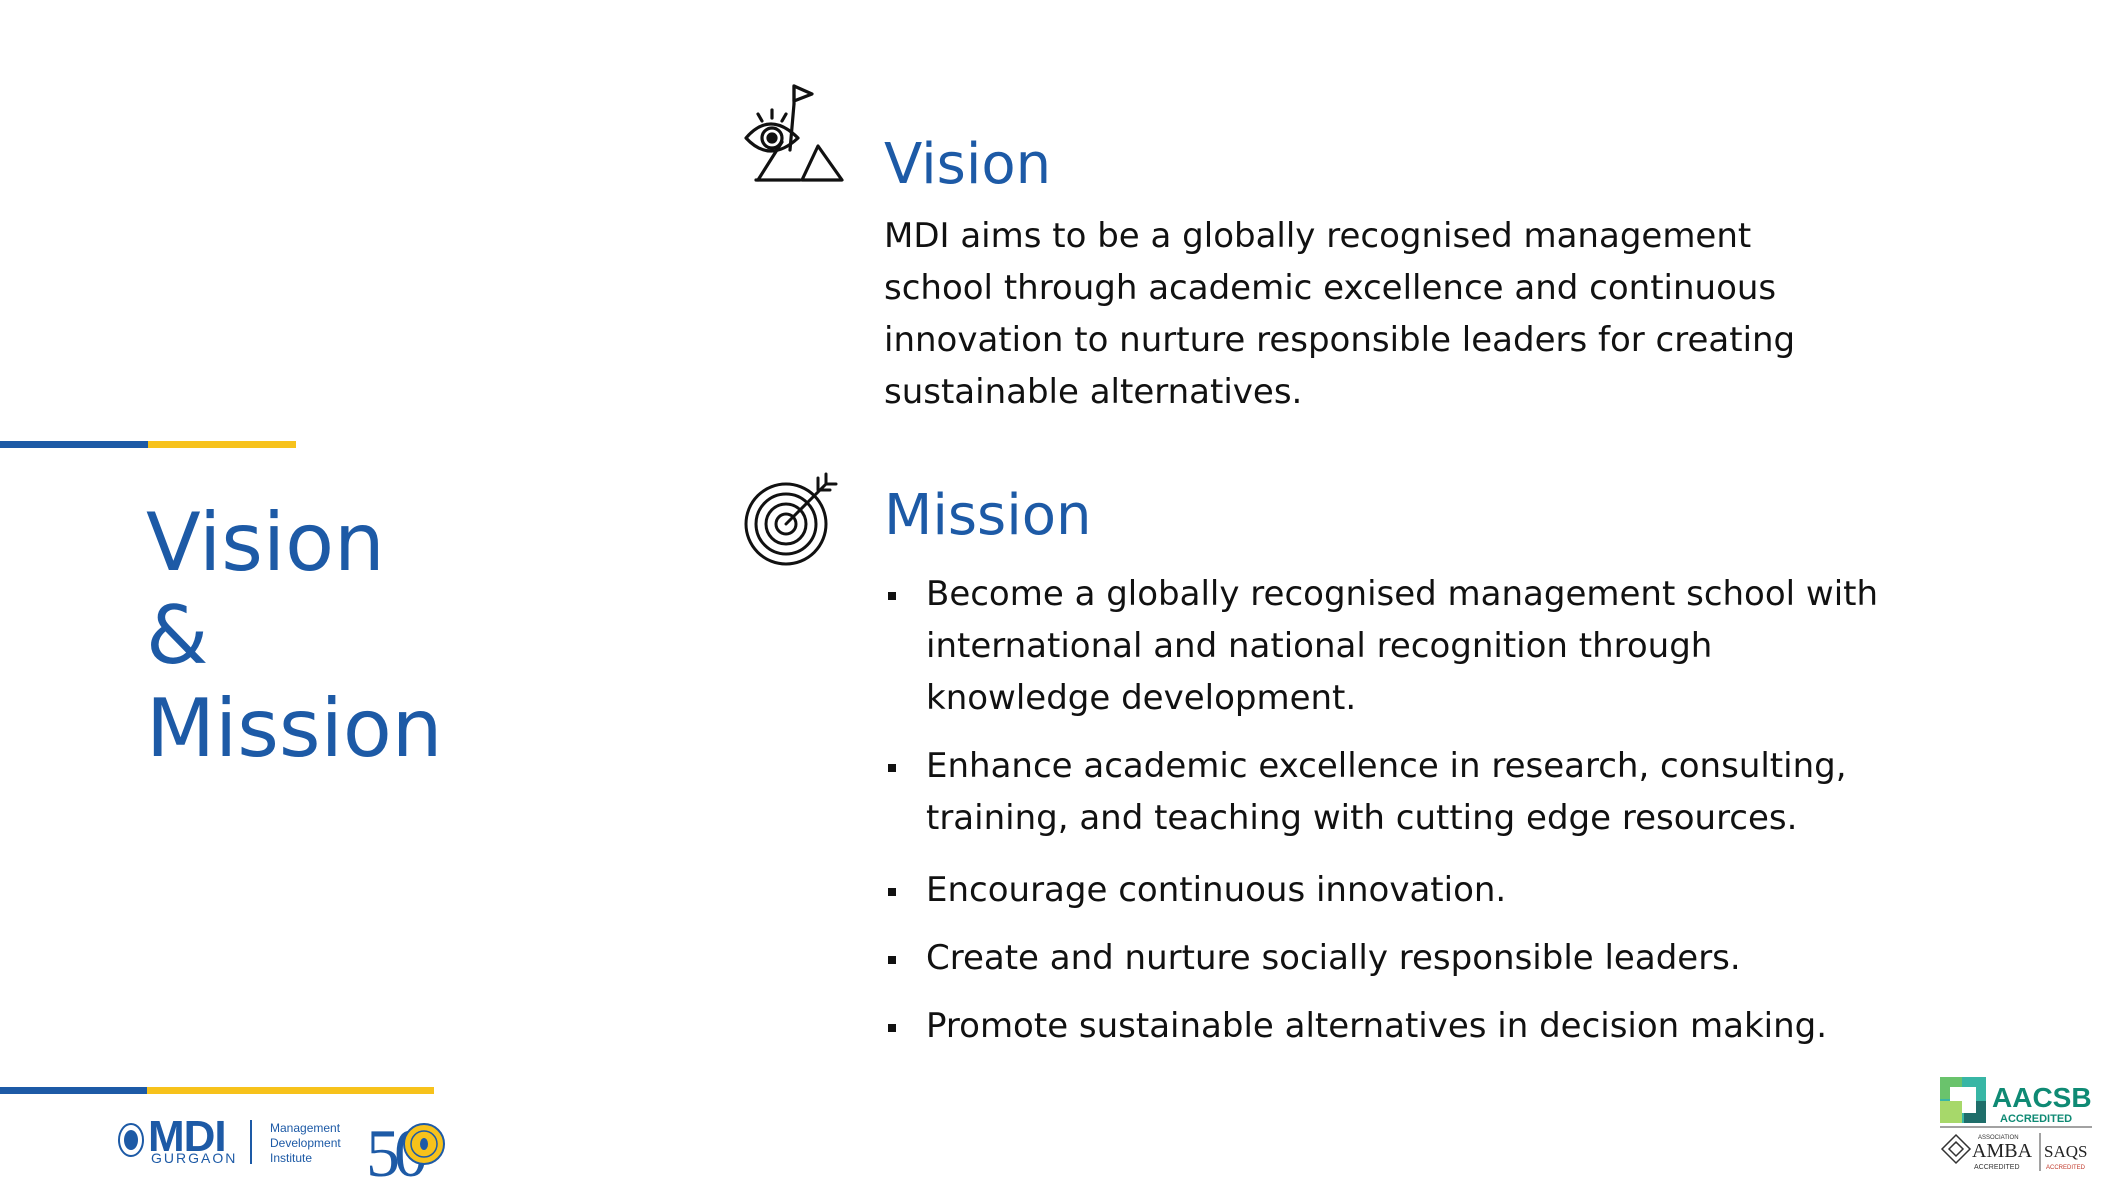 The image size is (2111, 1187). What do you see at coordinates (1998, 1138) in the screenshot?
I see `amba-prefix-label: ASSOCIATION` at bounding box center [1998, 1138].